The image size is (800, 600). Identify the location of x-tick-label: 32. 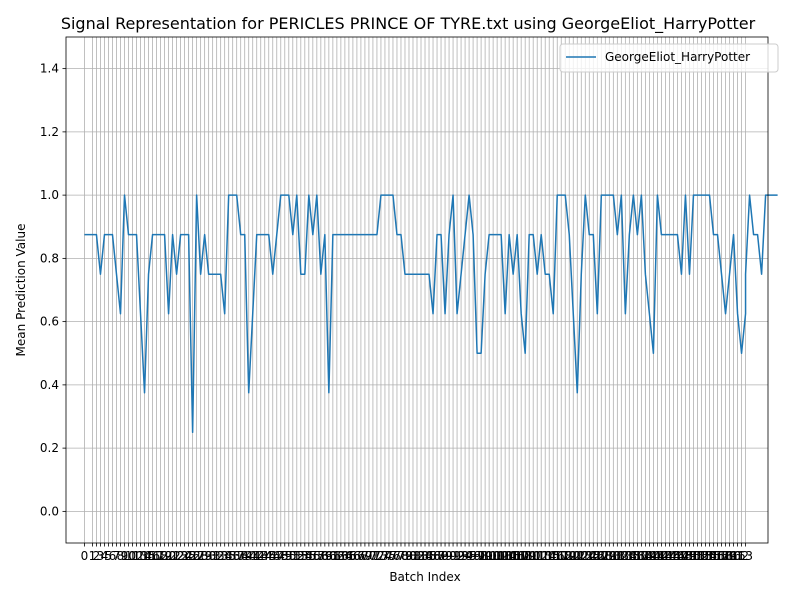
(216, 556).